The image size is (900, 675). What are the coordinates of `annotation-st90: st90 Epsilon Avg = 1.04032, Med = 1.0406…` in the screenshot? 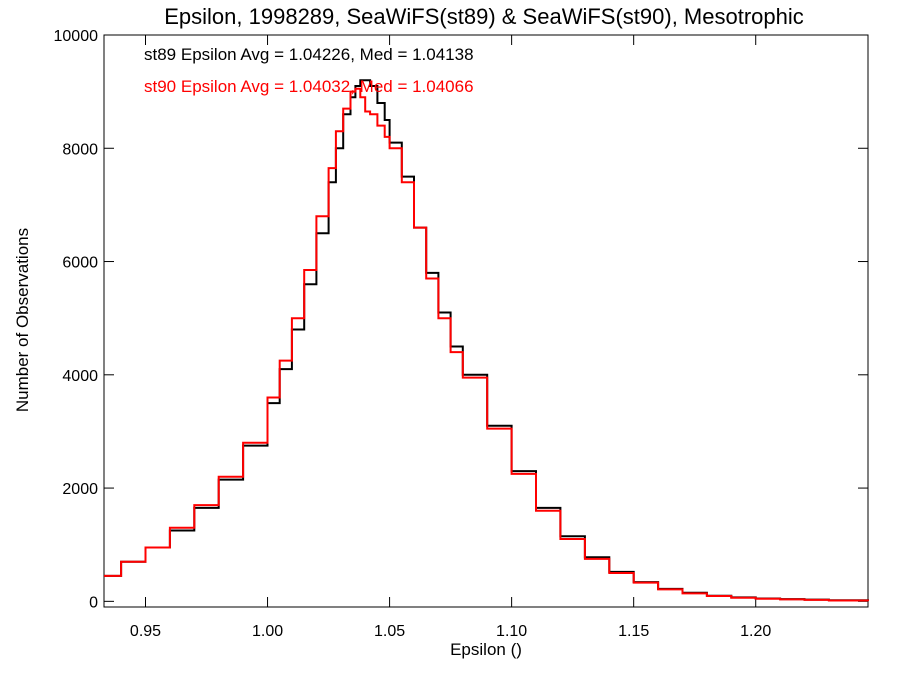 It's located at (309, 86).